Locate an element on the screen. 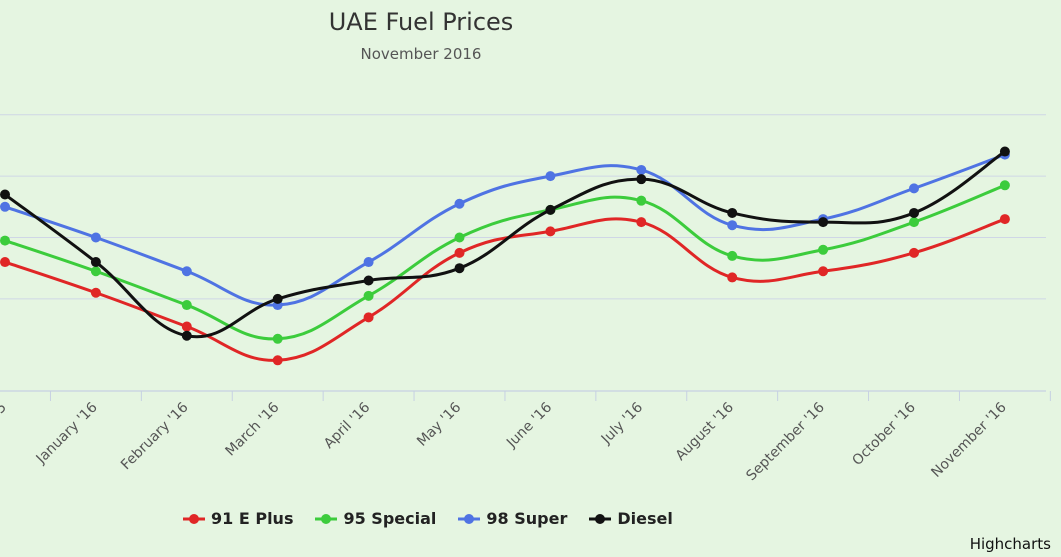 The width and height of the screenshot is (1061, 557). x-tick-label: June '16 is located at coordinates (529, 425).